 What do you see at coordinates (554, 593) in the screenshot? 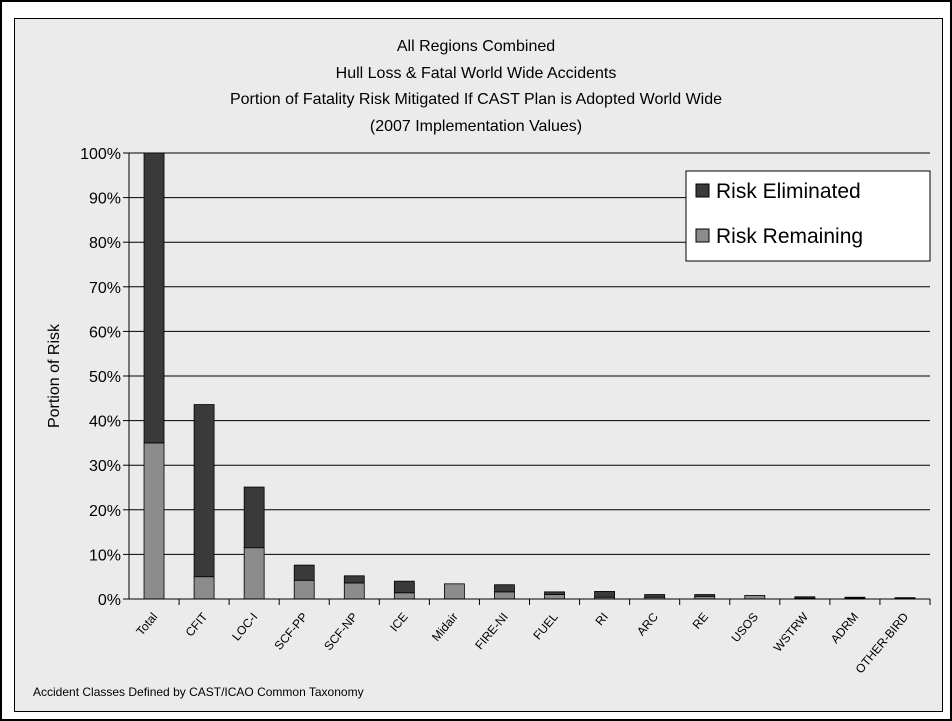
I see `bar-fuel-risk-eliminated` at bounding box center [554, 593].